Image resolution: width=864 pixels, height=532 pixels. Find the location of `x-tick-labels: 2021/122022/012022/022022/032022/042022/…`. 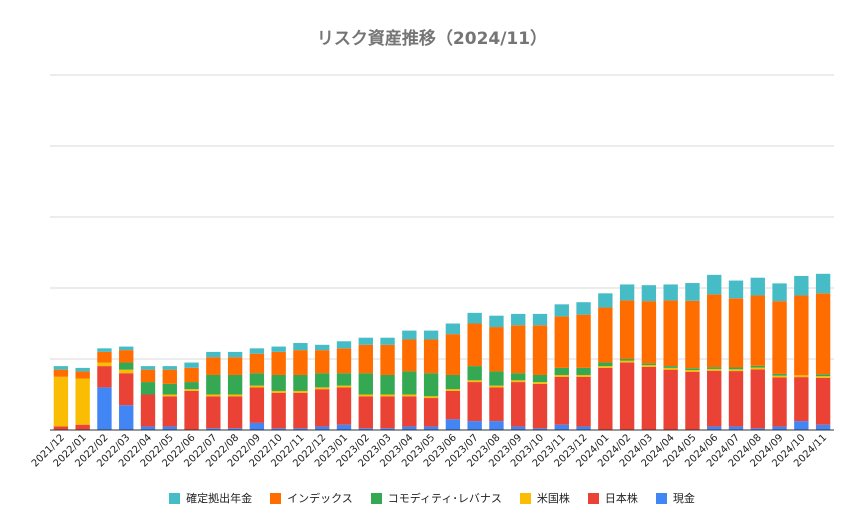

x-tick-labels: 2021/122022/012022/022022/032022/042022/… is located at coordinates (429, 450).